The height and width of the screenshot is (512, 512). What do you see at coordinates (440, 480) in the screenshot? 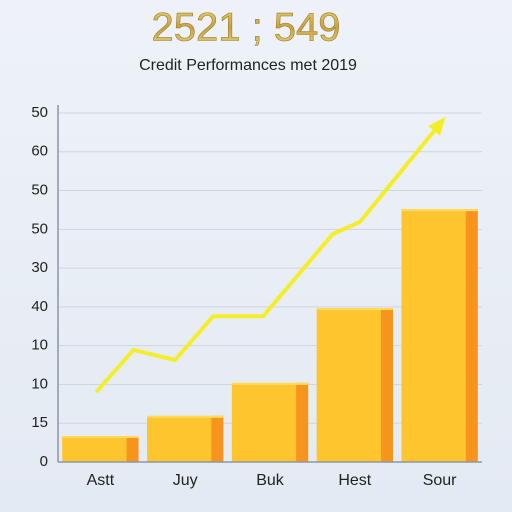
I see `x-tick-label: Sour` at bounding box center [440, 480].